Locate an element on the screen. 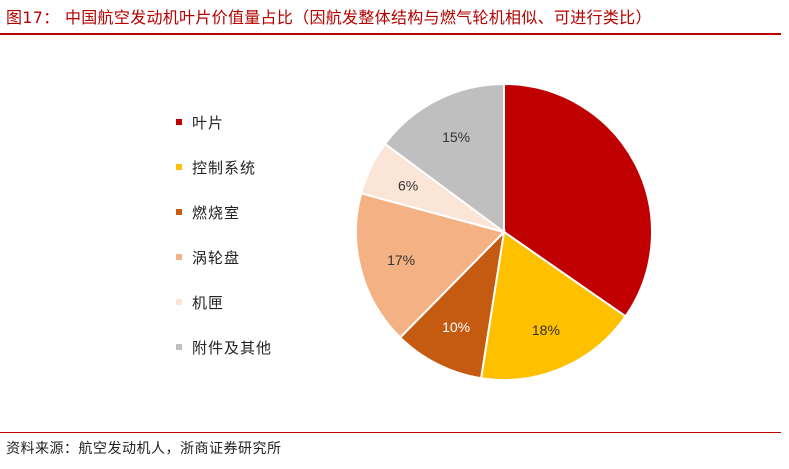 This screenshot has height=469, width=789. legend-label: 燃烧室 is located at coordinates (216, 212).